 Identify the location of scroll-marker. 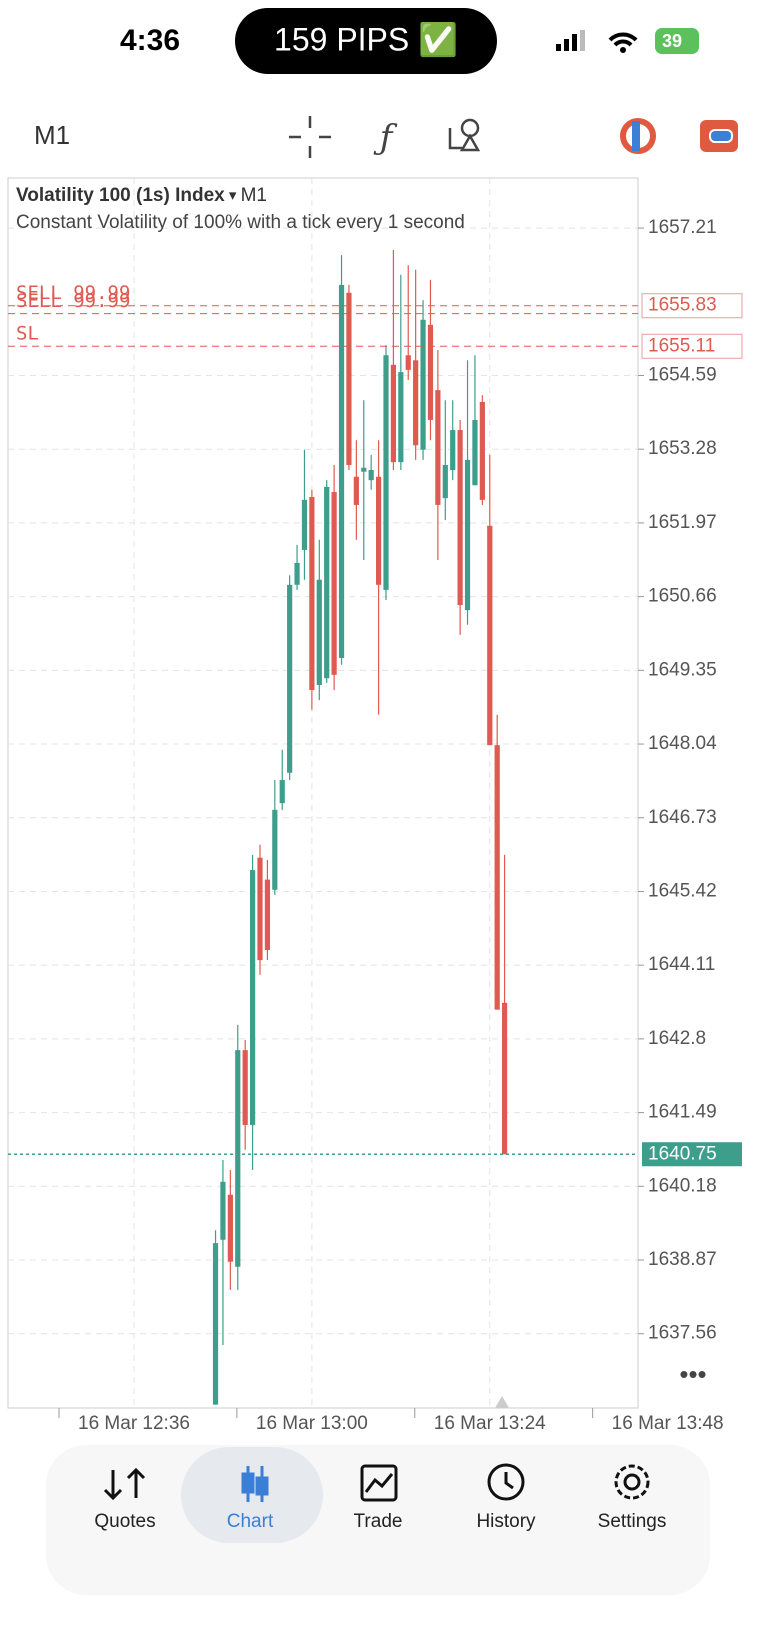
(502, 1402).